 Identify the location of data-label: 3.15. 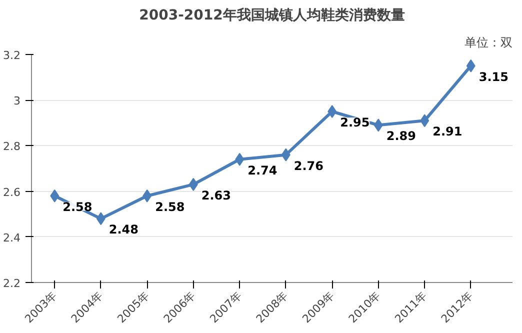
(493, 77).